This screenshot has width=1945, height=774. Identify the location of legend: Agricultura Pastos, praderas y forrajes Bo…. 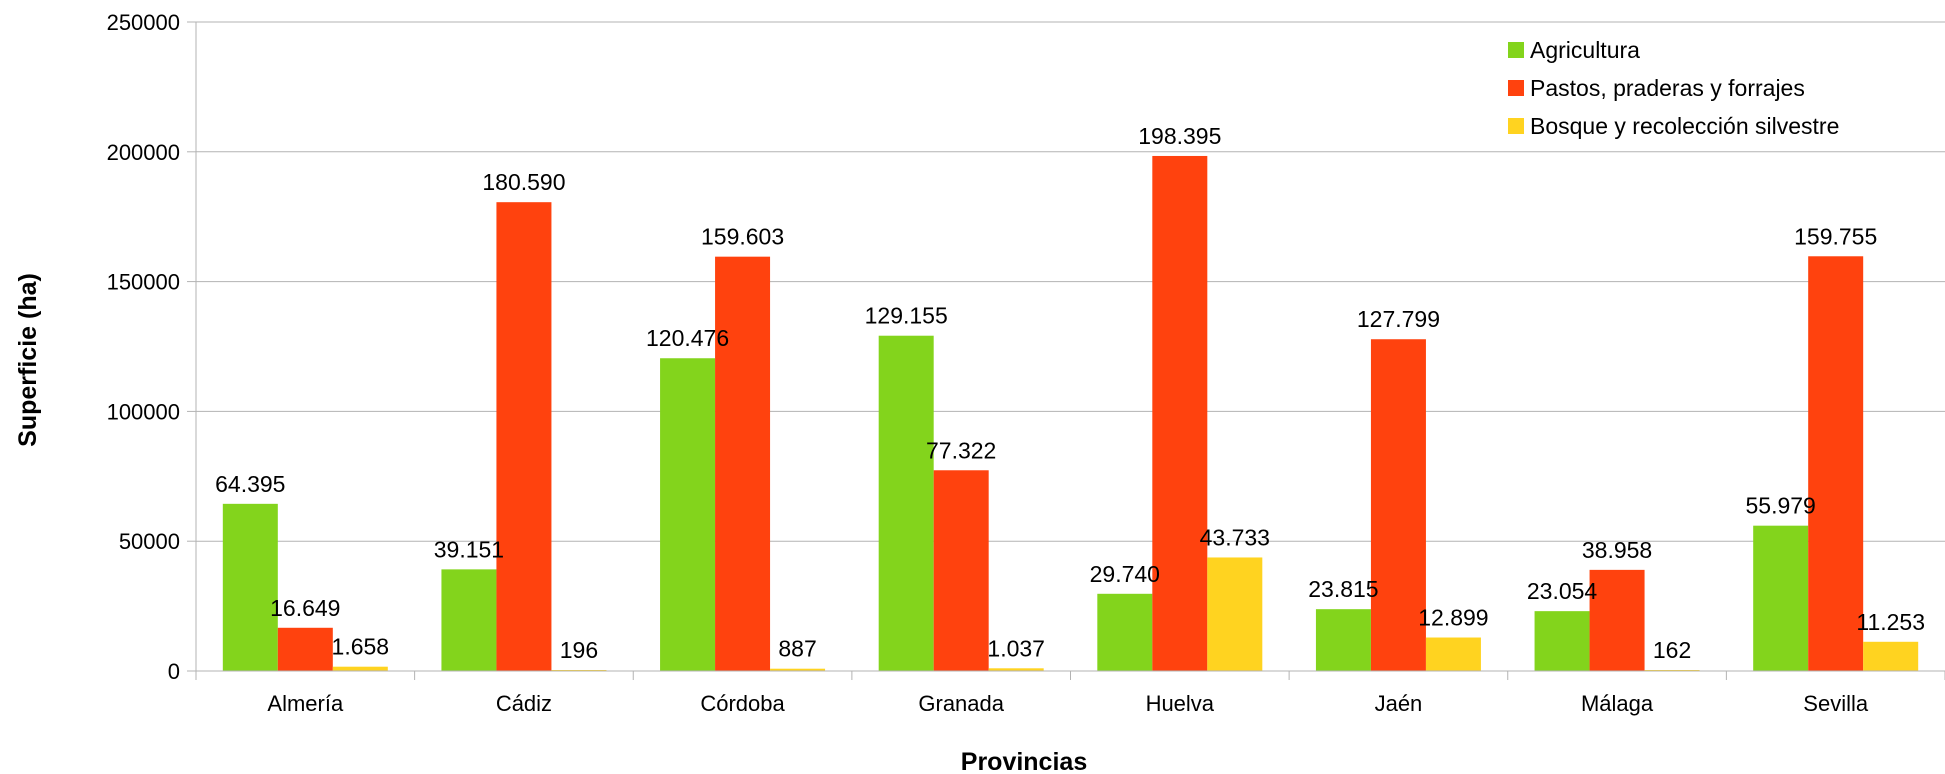
(1673, 88).